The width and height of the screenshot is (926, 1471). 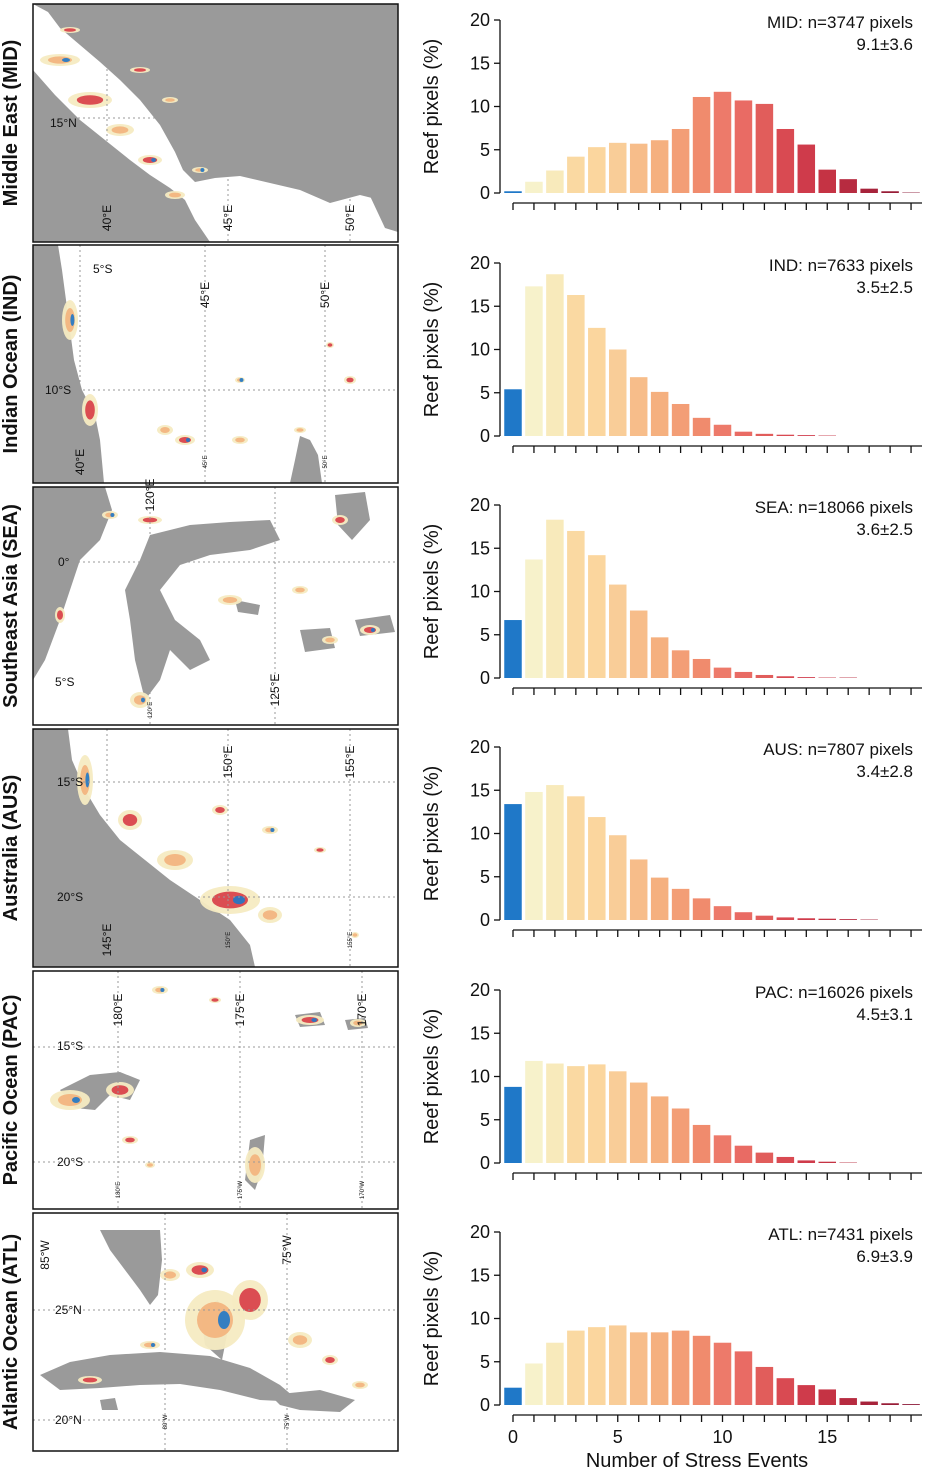 What do you see at coordinates (697, 1460) in the screenshot?
I see `x-axis-label: Number of Stress Events` at bounding box center [697, 1460].